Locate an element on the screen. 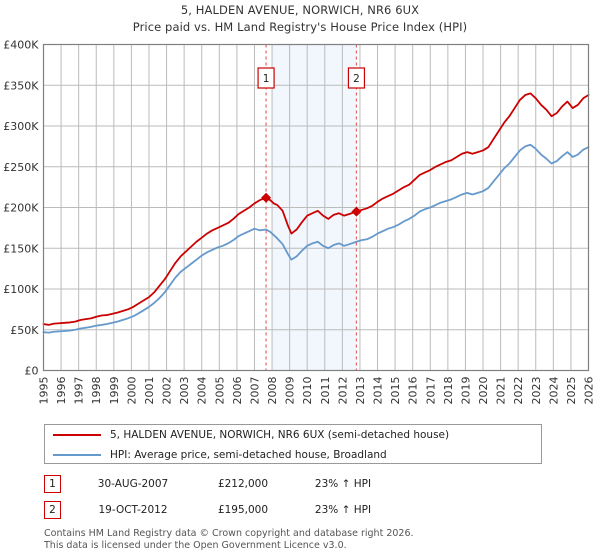 Image resolution: width=600 pixels, height=560 pixels. transaction-index-badge: 2 is located at coordinates (52, 510).